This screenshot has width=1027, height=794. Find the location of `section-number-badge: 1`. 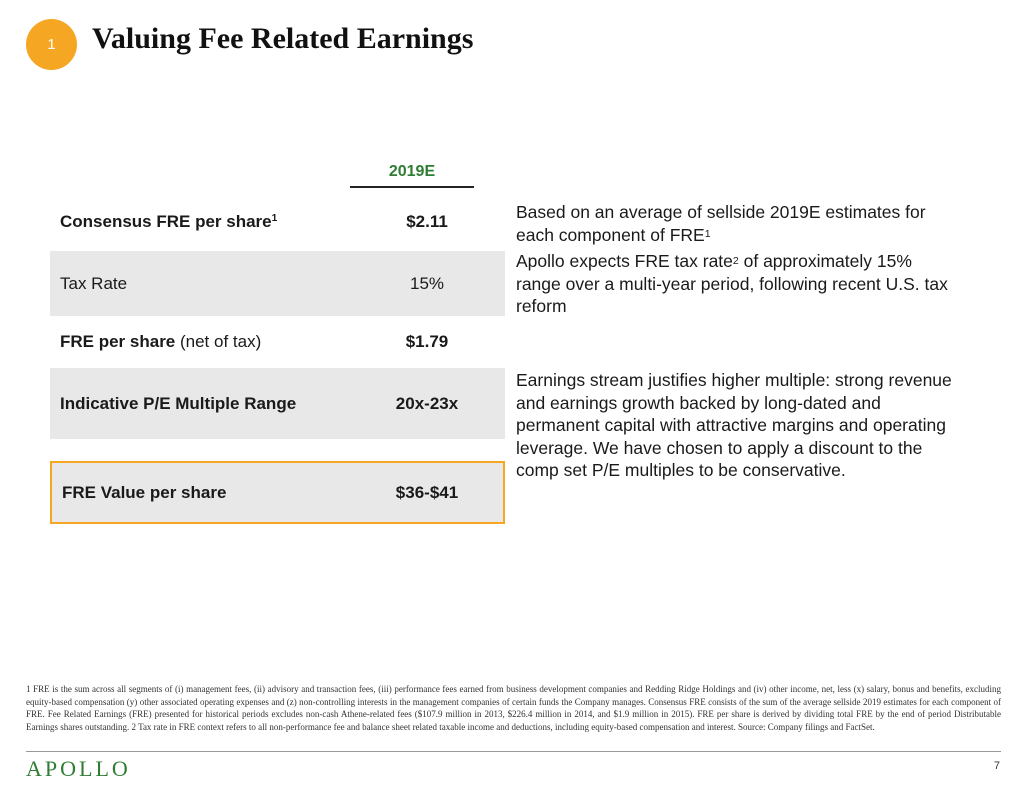

section-number-badge: 1 is located at coordinates (51, 44).